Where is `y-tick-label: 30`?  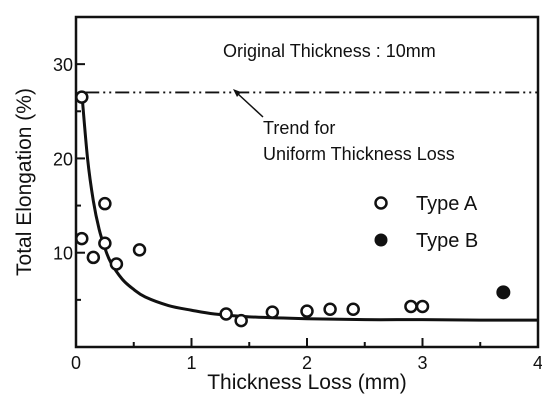 y-tick-label: 30 is located at coordinates (63, 65).